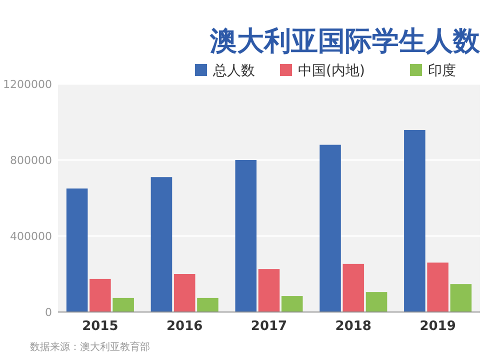 The height and width of the screenshot is (362, 500). I want to click on y-tick-label: 0, so click(48, 312).